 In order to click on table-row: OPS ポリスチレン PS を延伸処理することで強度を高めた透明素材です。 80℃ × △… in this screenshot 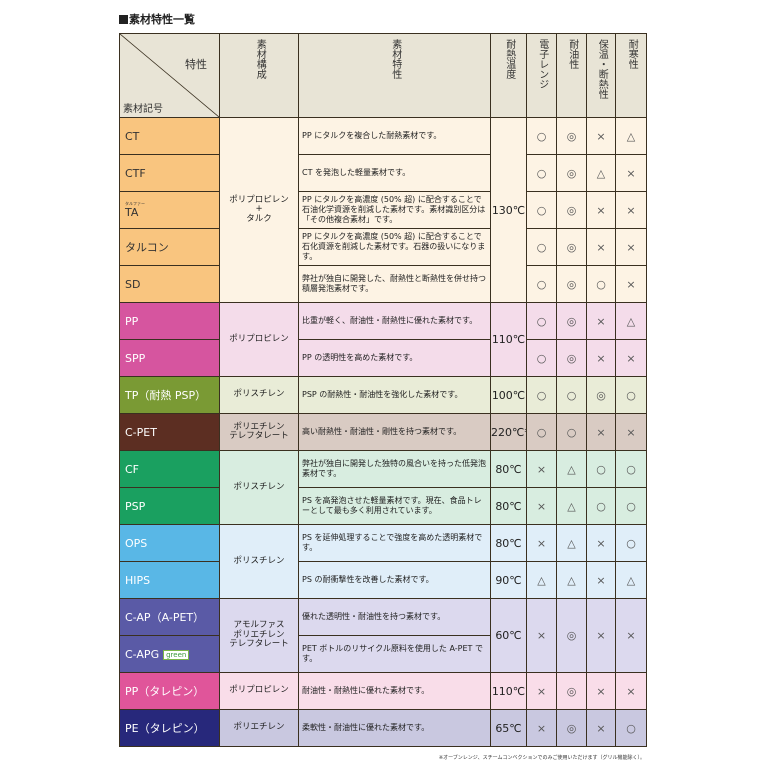, I will do `click(383, 561)`.